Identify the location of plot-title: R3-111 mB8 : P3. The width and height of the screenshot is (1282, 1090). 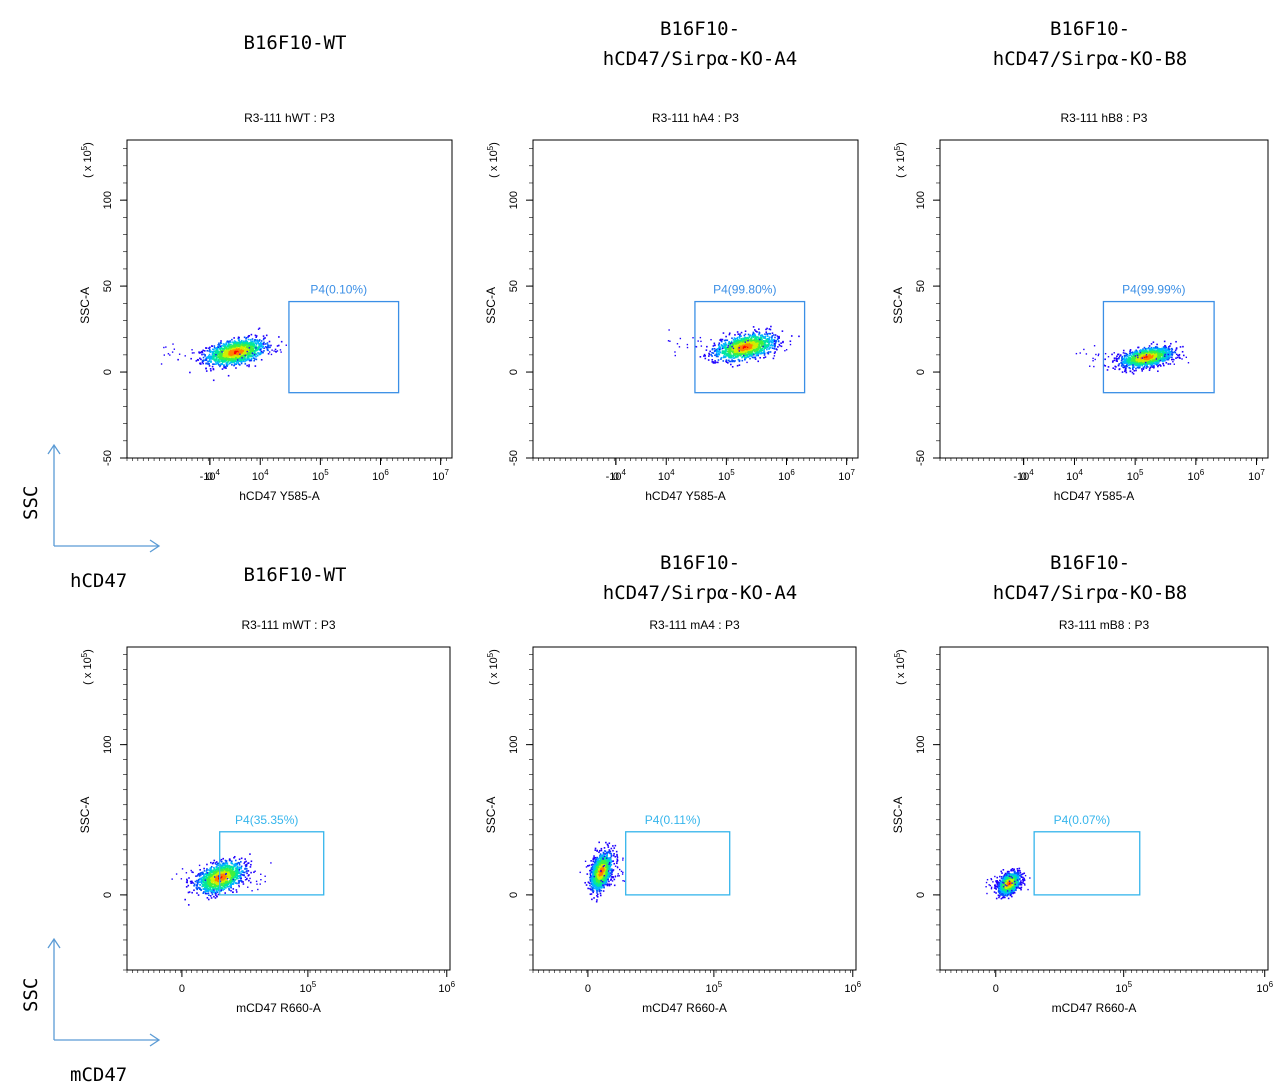
(1104, 625).